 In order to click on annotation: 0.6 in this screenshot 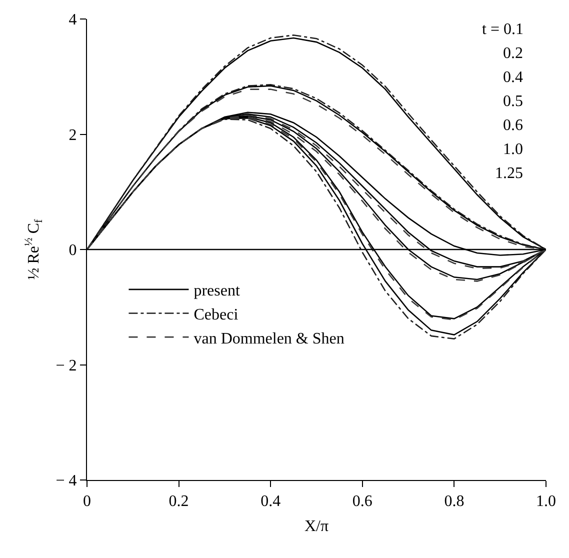, I will do `click(513, 125)`.